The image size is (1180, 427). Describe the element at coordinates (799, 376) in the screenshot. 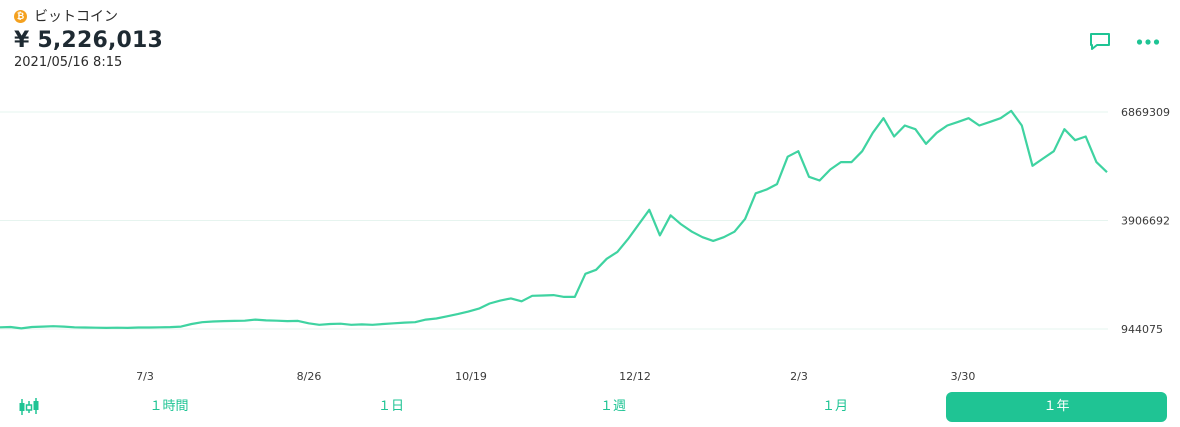

I see `x-tick-label: 2/3` at that location.